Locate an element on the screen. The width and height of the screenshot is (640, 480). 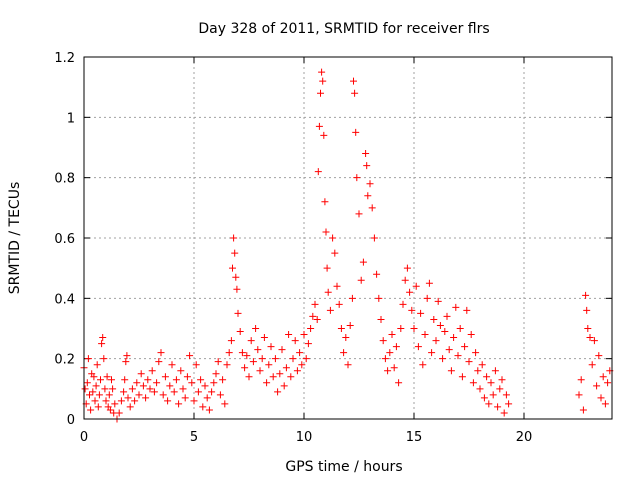
y-tick-label: 1 is located at coordinates (71, 118).